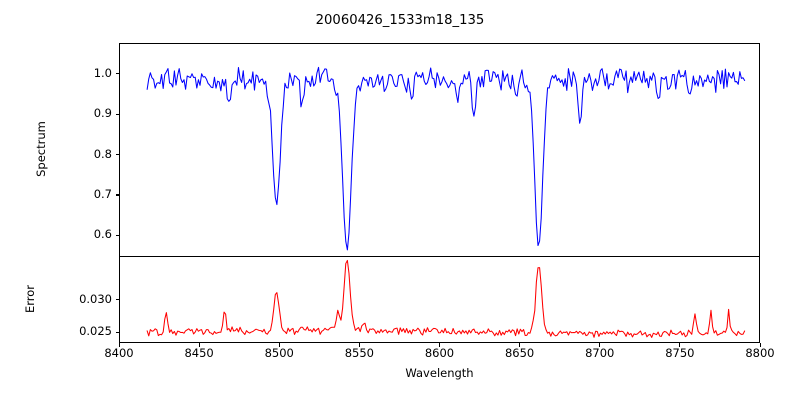  I want to click on x-tick-8550: 8550, so click(359, 353).